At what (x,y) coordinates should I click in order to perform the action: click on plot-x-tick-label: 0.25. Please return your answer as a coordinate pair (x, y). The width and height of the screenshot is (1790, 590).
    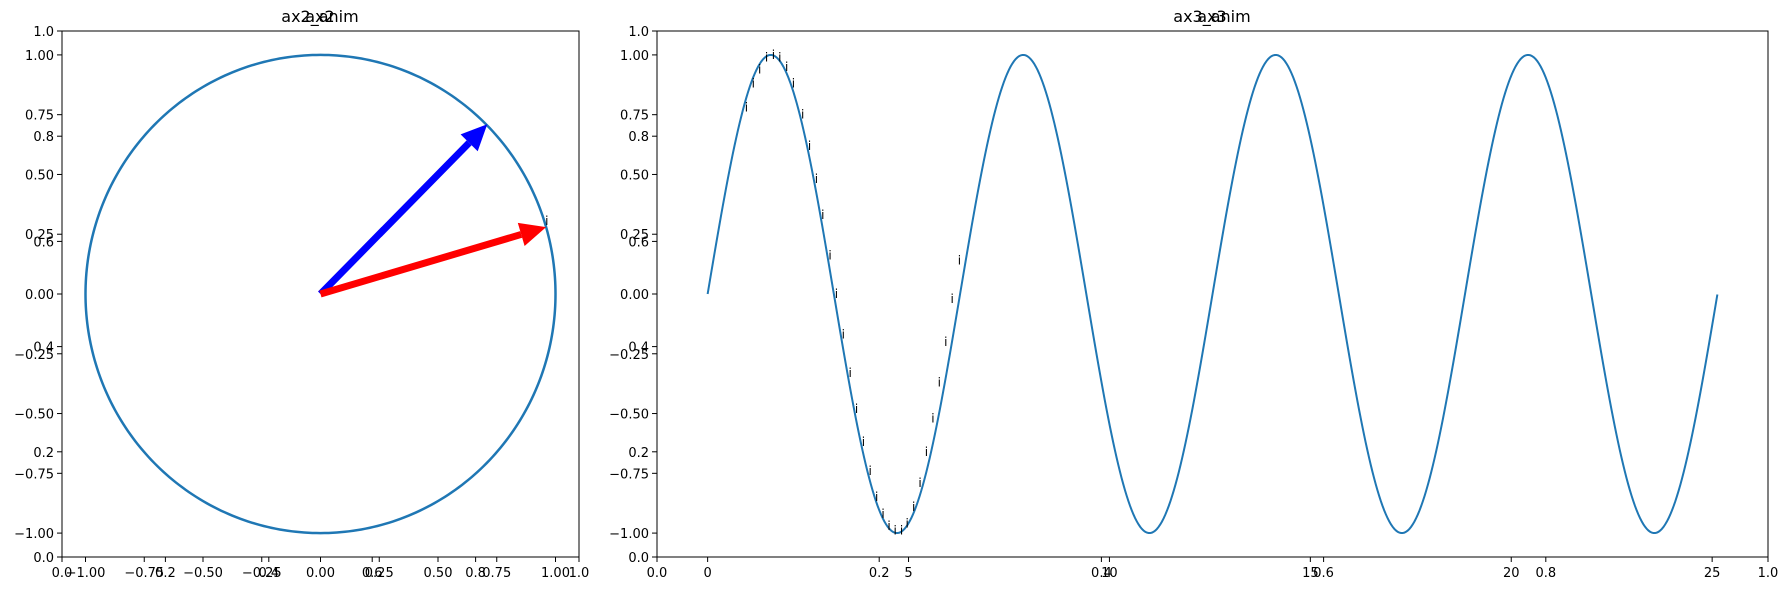
    Looking at the image, I should click on (379, 573).